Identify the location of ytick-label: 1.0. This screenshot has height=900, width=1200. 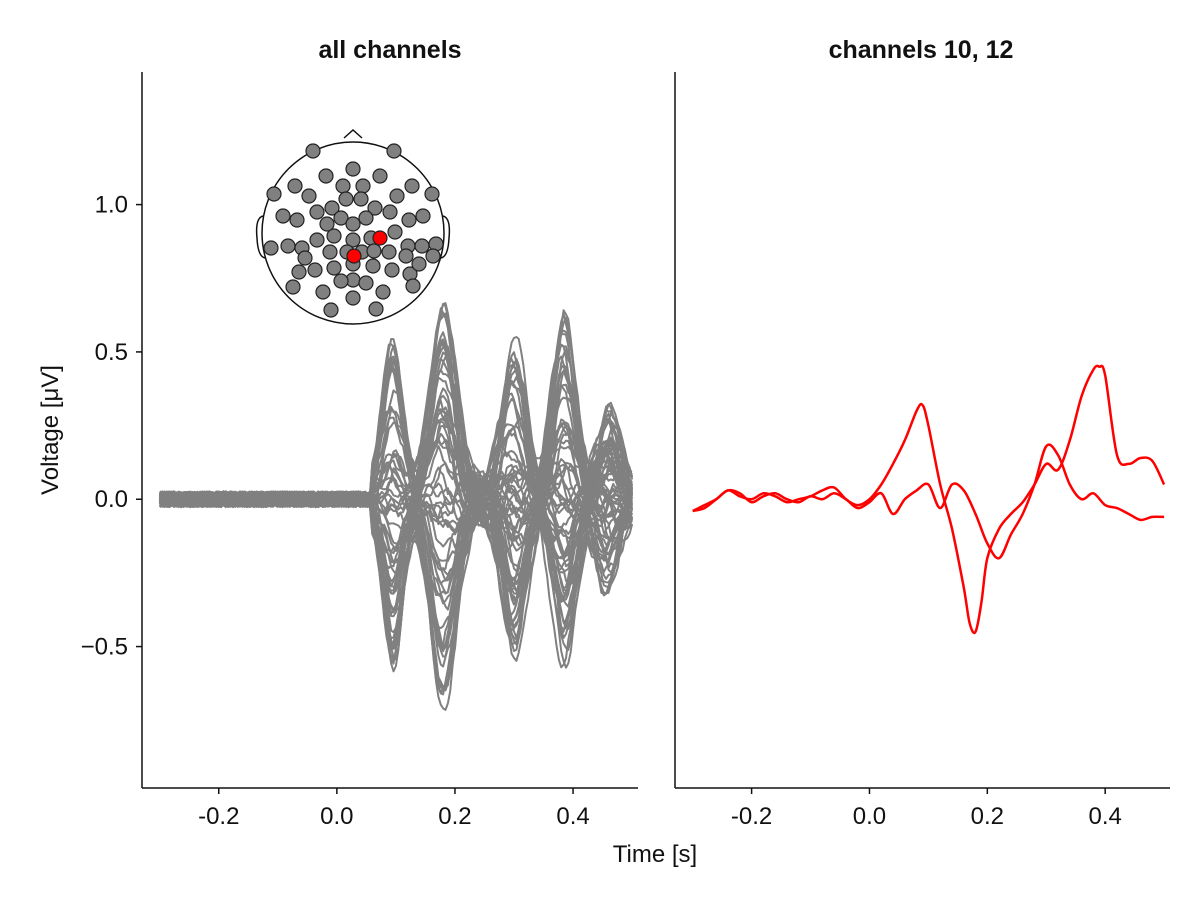
(111, 205).